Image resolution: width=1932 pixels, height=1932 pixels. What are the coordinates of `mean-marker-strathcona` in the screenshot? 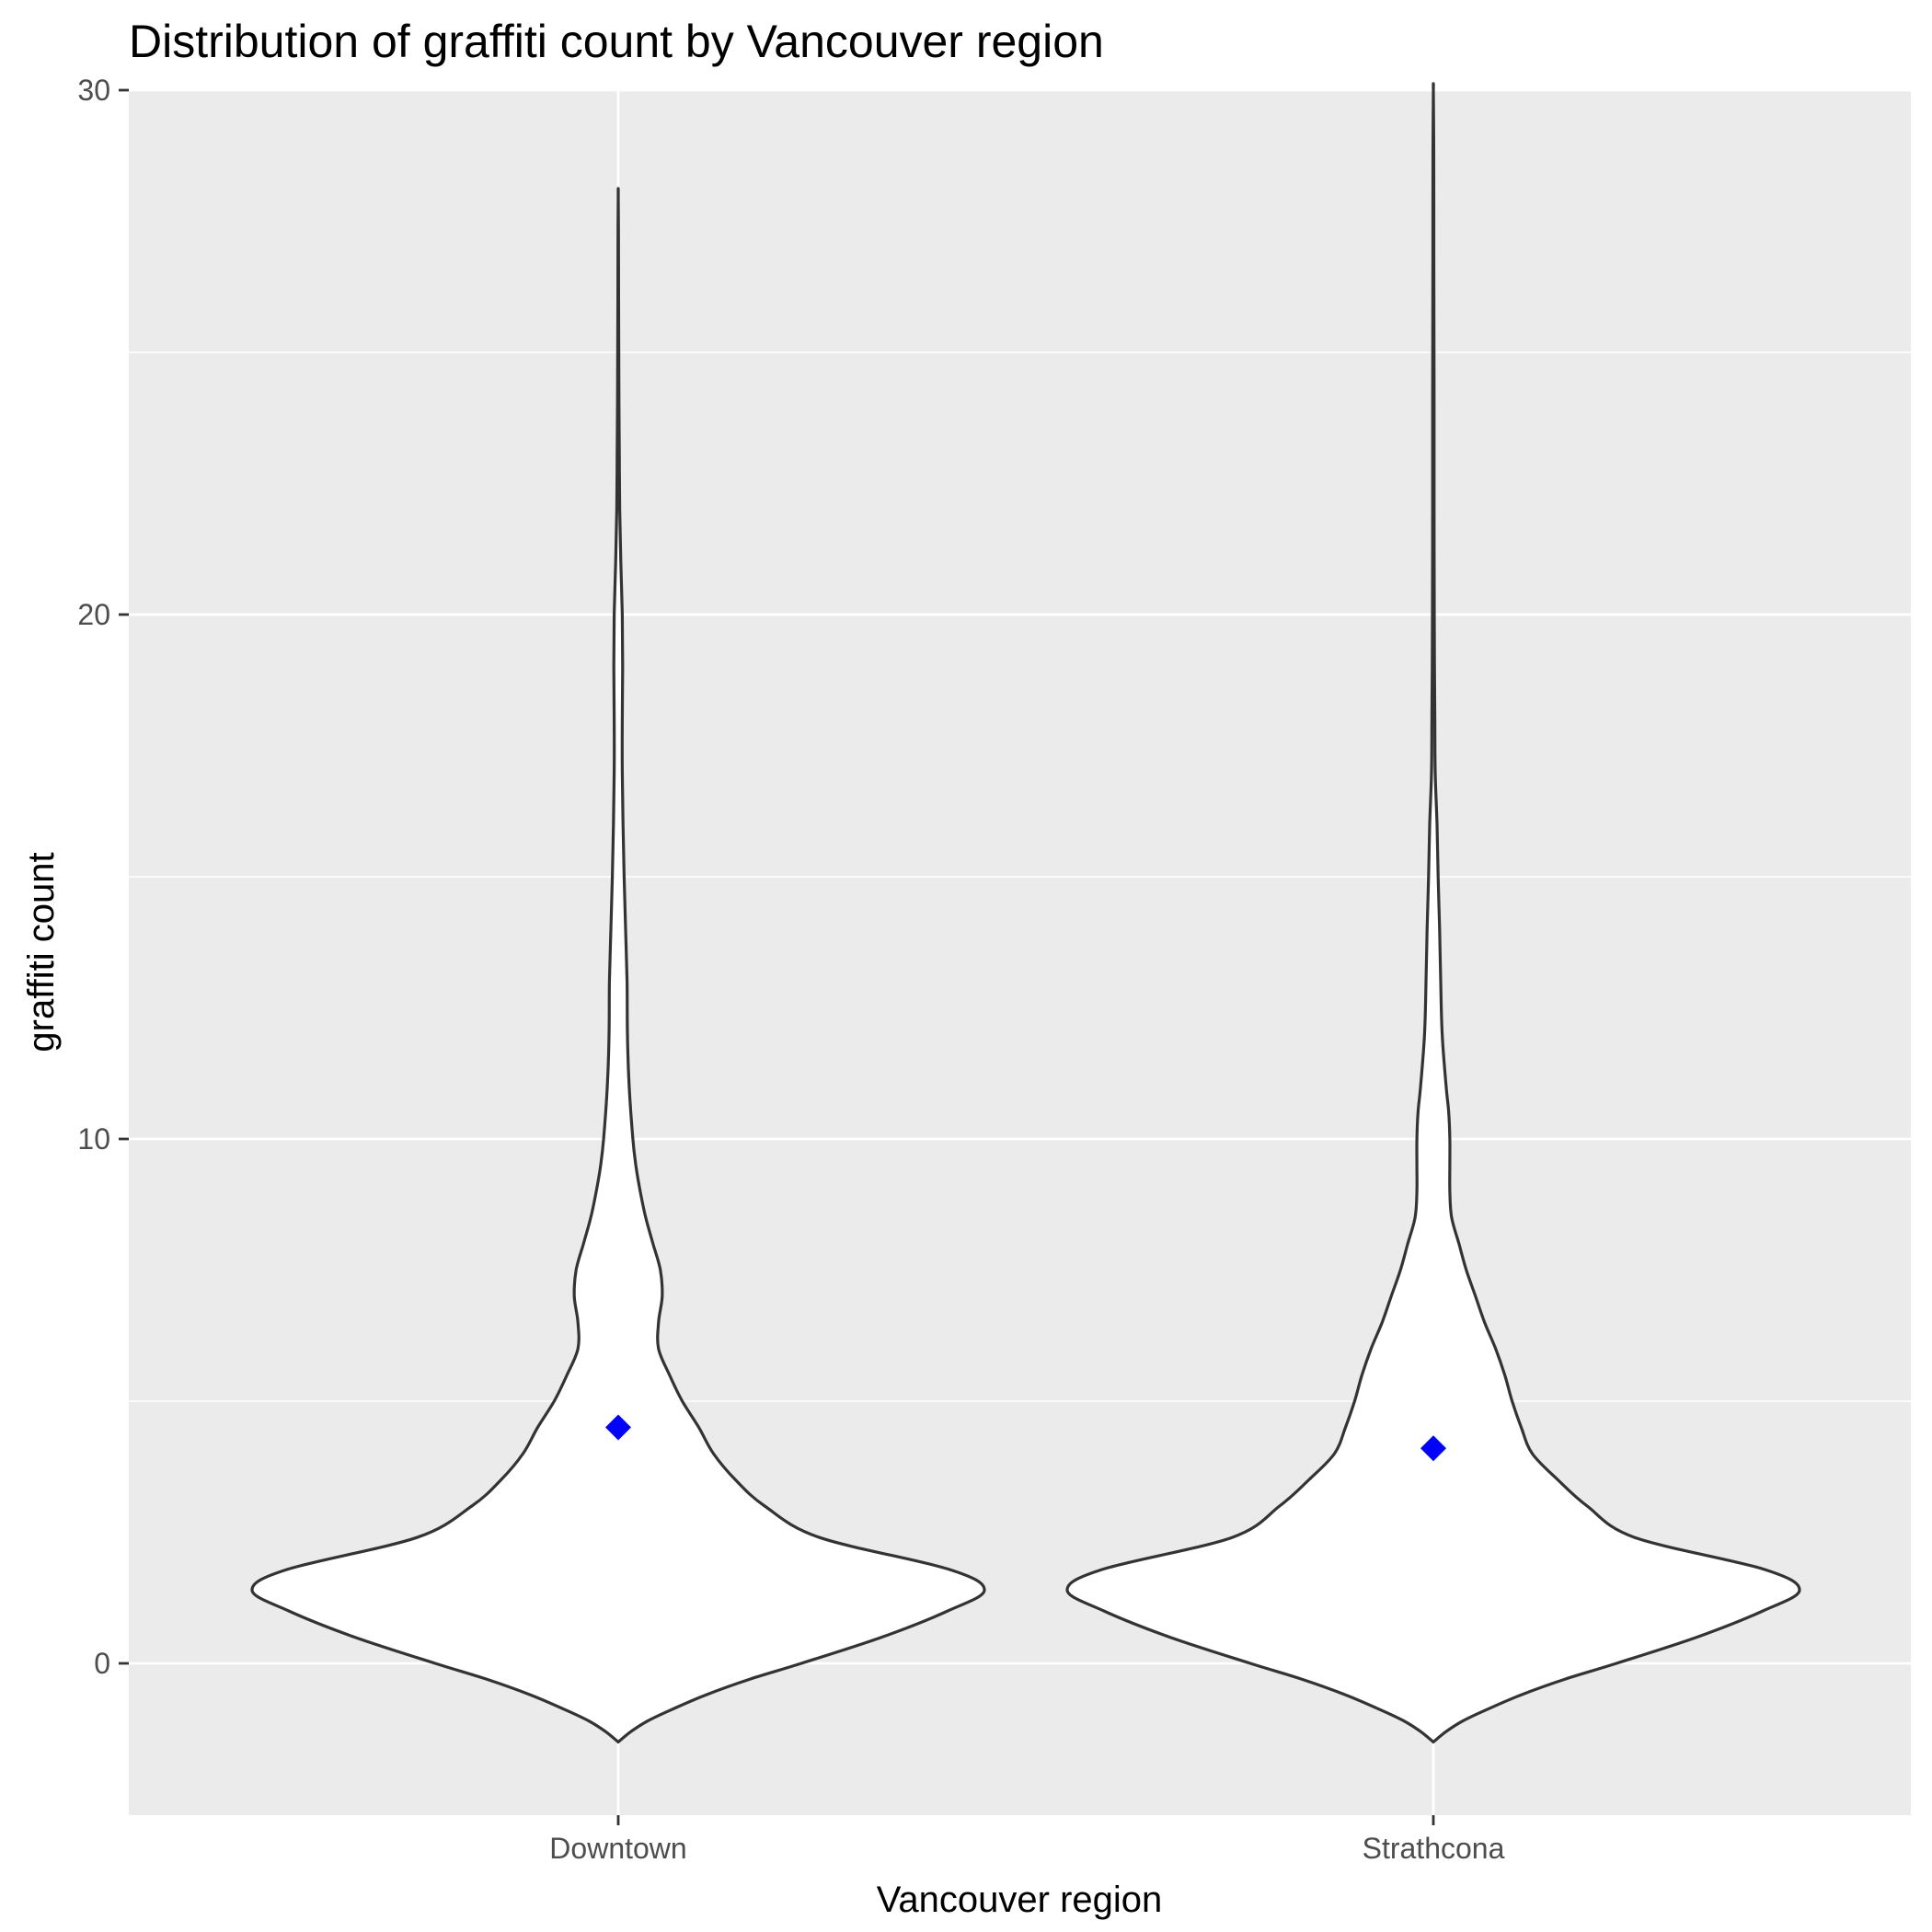 It's located at (1433, 1448).